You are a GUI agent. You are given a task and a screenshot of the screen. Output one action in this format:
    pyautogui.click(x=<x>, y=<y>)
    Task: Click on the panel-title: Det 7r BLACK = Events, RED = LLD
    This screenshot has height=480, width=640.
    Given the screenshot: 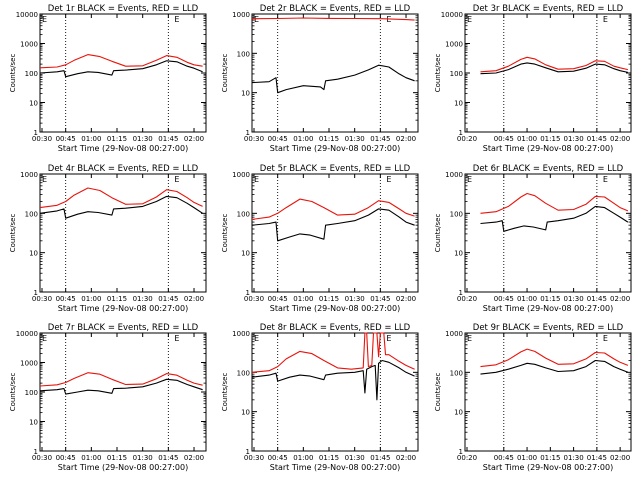 What is the action you would take?
    pyautogui.click(x=123, y=328)
    